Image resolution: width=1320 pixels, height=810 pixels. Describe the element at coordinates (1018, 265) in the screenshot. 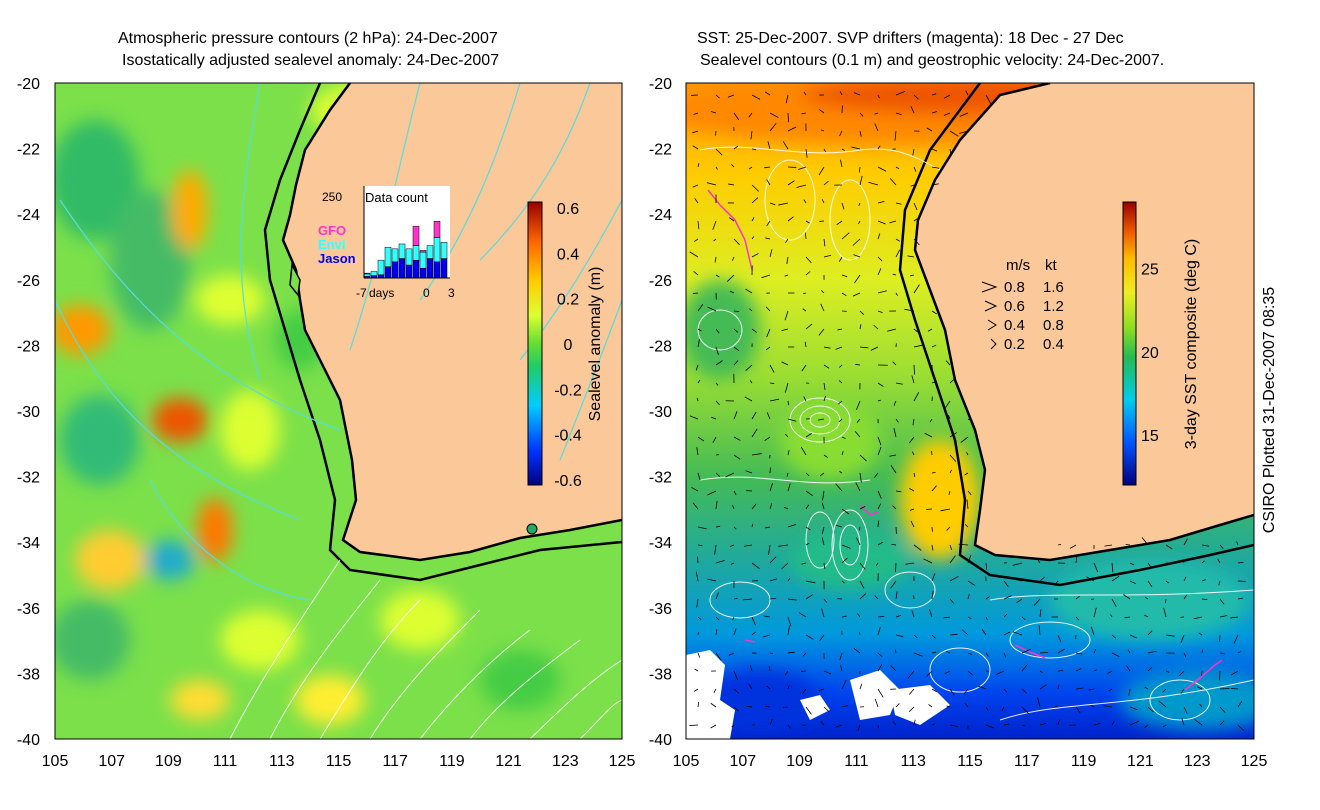

I see `velocity-legend-header-ms: m/s` at that location.